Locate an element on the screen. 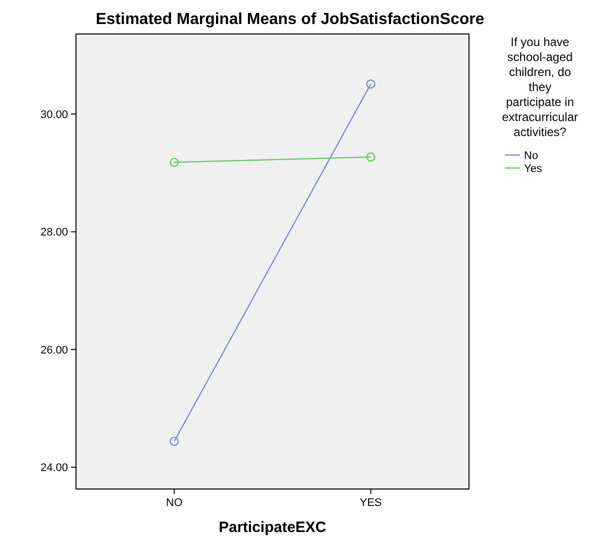 The height and width of the screenshot is (542, 600). x-tick-label: NO is located at coordinates (174, 503).